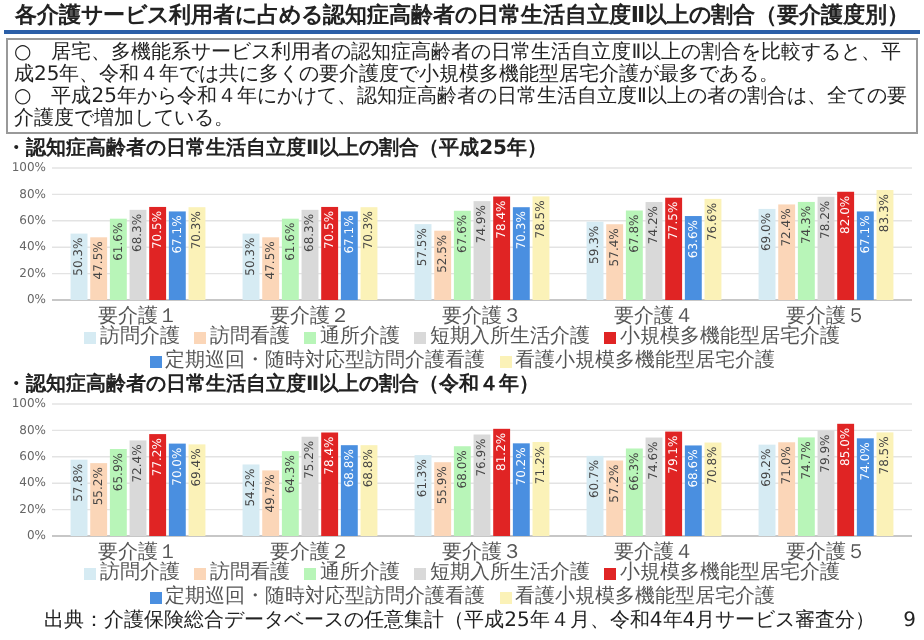 Image resolution: width=924 pixels, height=640 pixels. I want to click on chart-title: ・認知症高齢者の日常生活自立度Ⅱ以上の割合（令和４年）, so click(273, 386).